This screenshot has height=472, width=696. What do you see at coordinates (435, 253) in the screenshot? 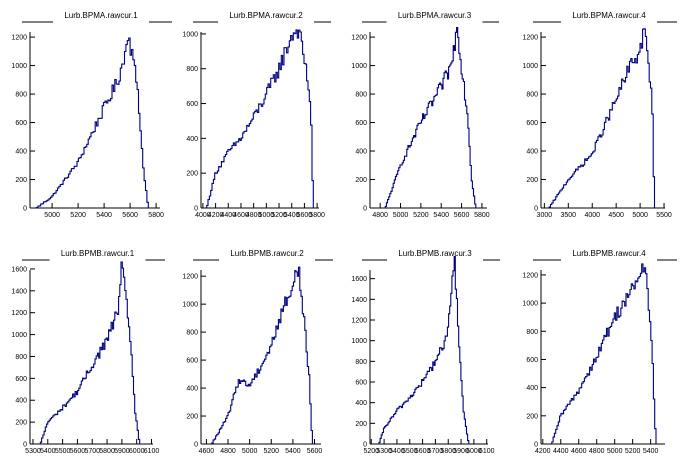
I see `histogram-title: Lurb.BPMB.rawcur.3` at bounding box center [435, 253].